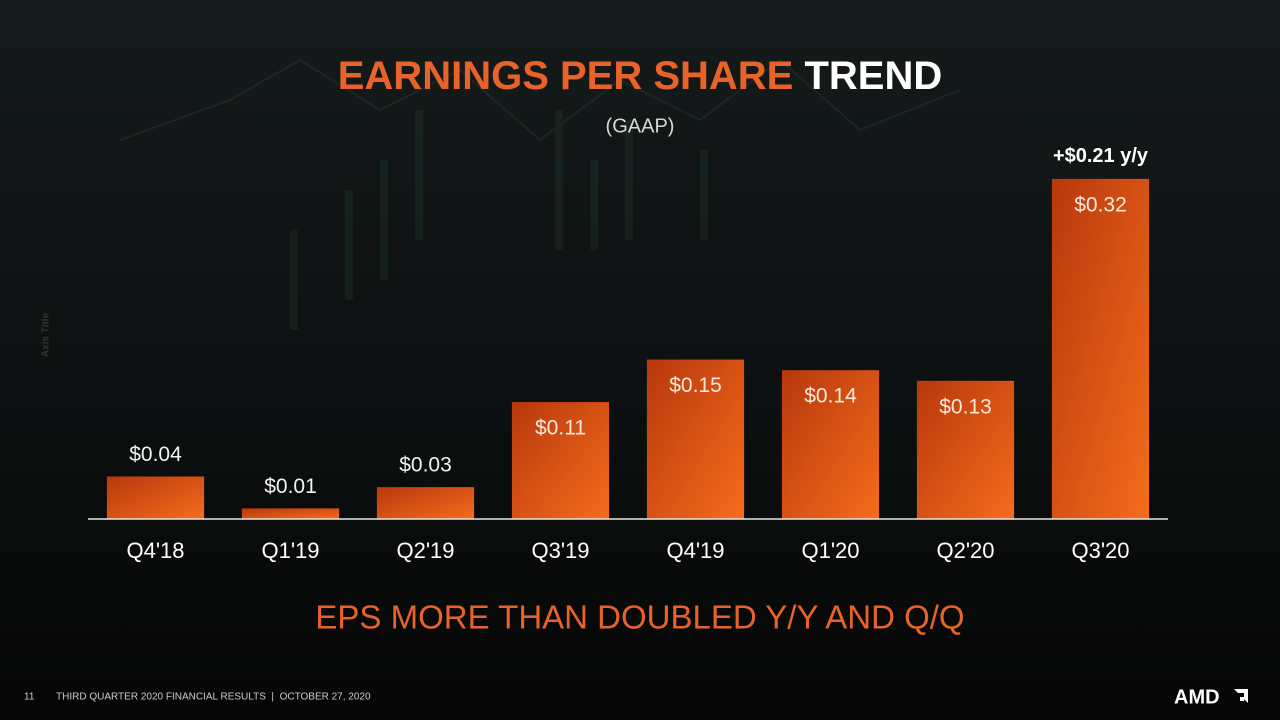  I want to click on annotation: +$0.21 y/y, so click(1101, 156).